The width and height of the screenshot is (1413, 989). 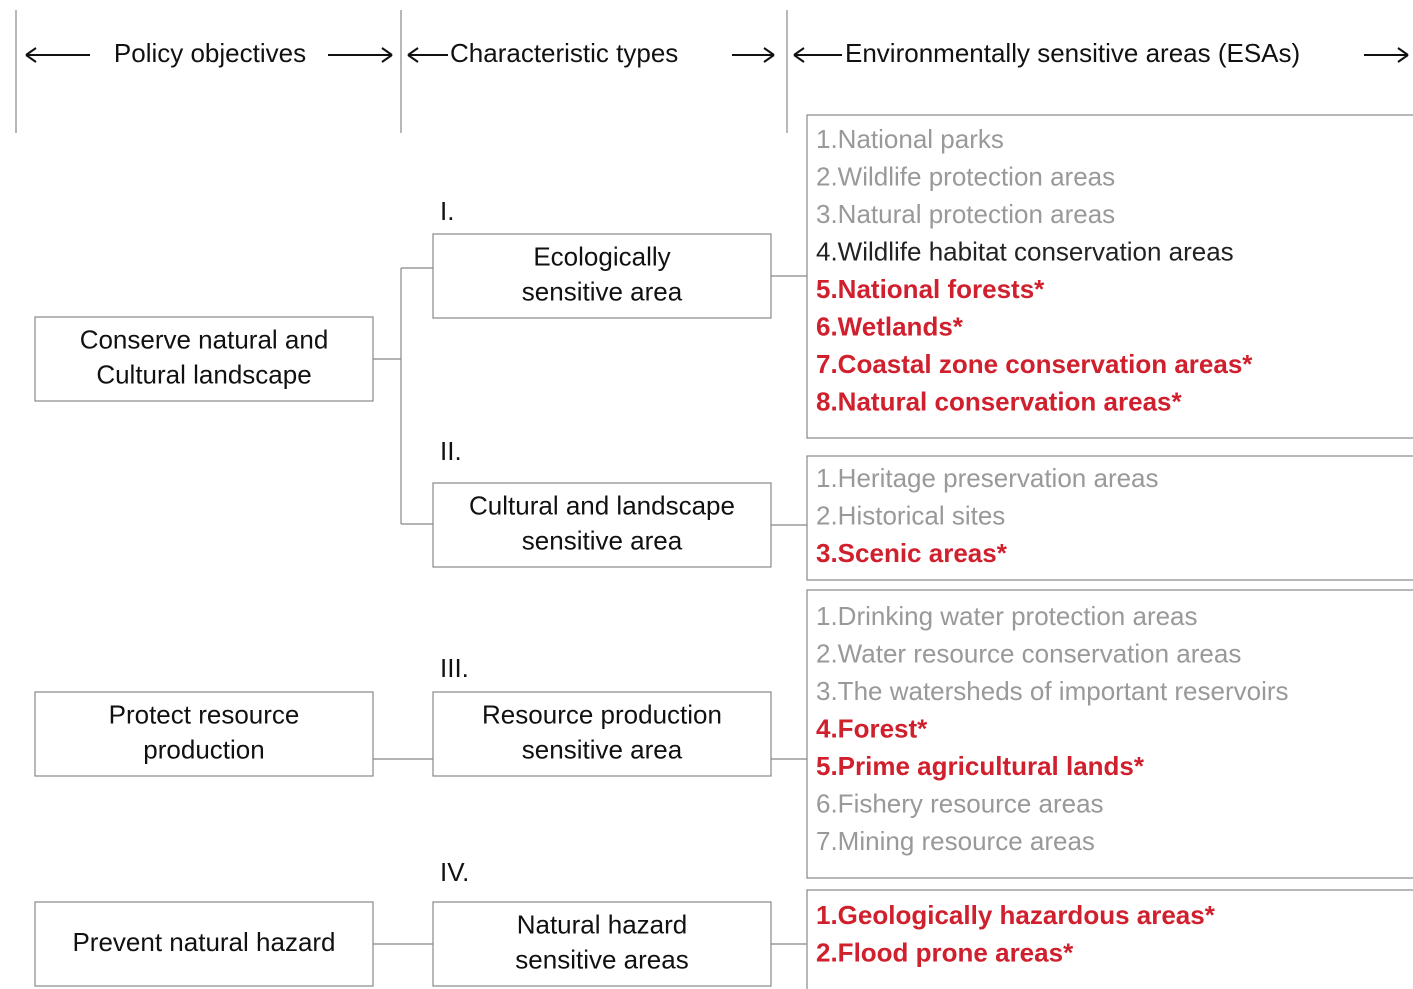 What do you see at coordinates (204, 714) in the screenshot?
I see `objective-box-label: Protect resource` at bounding box center [204, 714].